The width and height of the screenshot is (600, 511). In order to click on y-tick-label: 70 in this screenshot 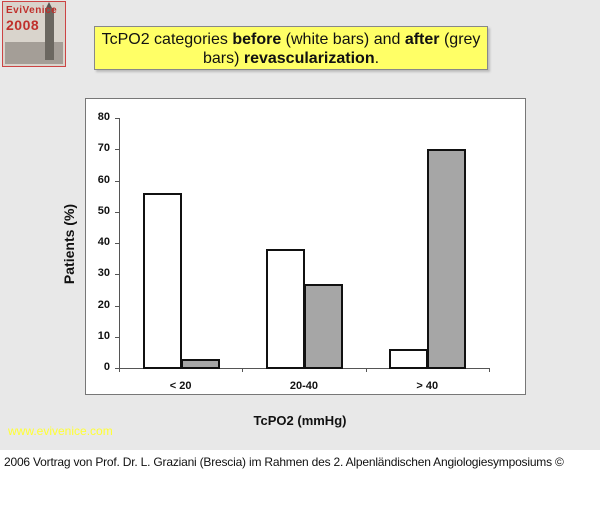, I will do `click(103, 148)`.